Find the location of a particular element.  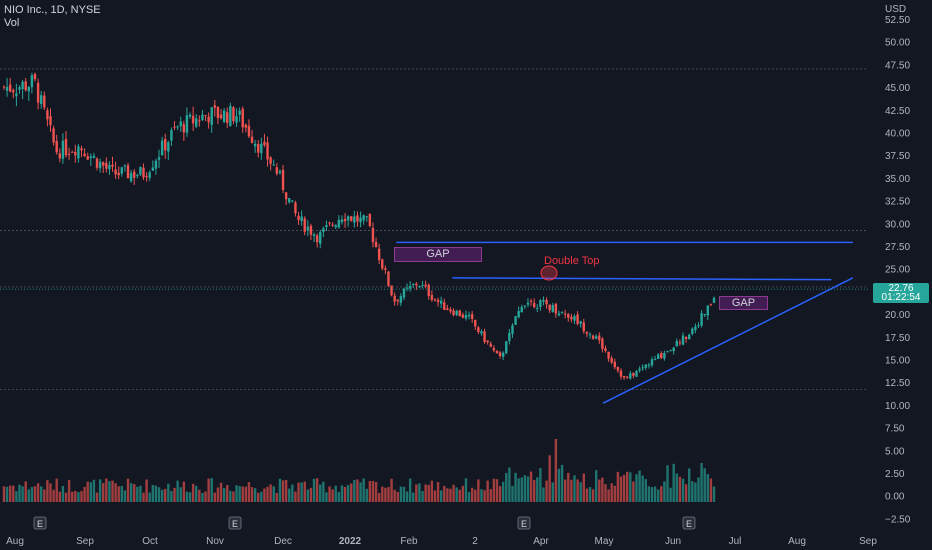

chart-legend: NIO Inc., 1D, NYSE Vol is located at coordinates (52, 17).